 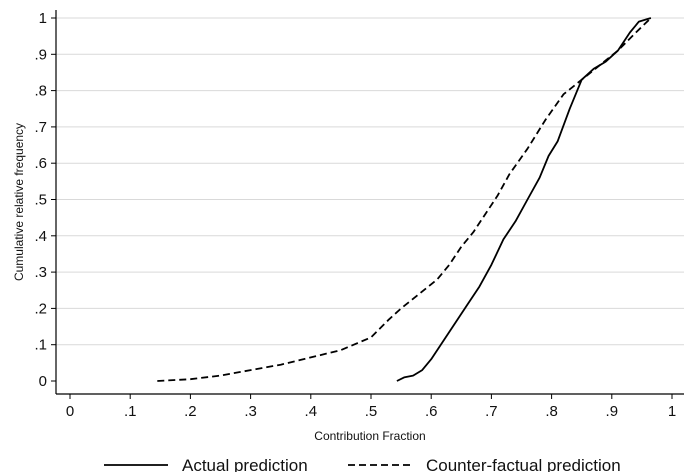 What do you see at coordinates (431, 411) in the screenshot?
I see `x-tick-label-6: .6` at bounding box center [431, 411].